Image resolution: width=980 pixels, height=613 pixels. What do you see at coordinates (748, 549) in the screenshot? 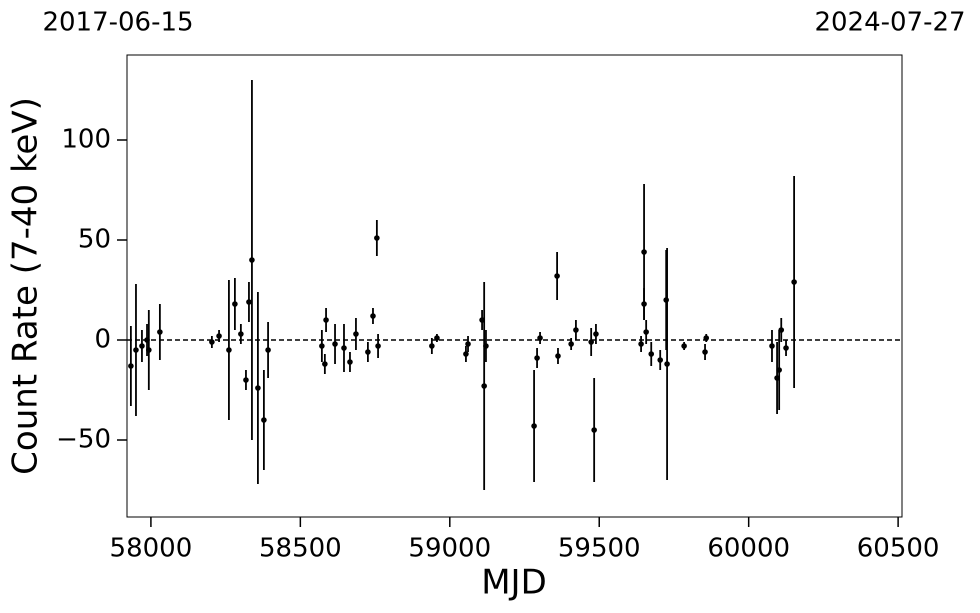
I see `x-tick-label: 60000` at bounding box center [748, 549].